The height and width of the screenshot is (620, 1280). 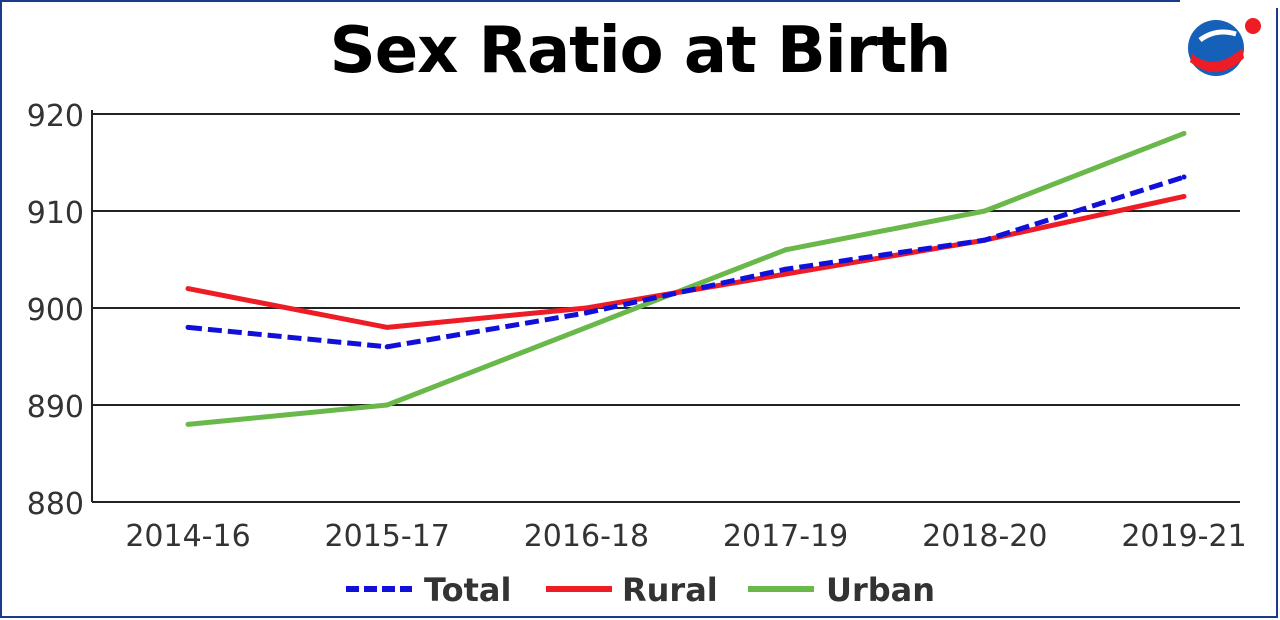 I want to click on legend-label-rural: Rural, so click(x=670, y=590).